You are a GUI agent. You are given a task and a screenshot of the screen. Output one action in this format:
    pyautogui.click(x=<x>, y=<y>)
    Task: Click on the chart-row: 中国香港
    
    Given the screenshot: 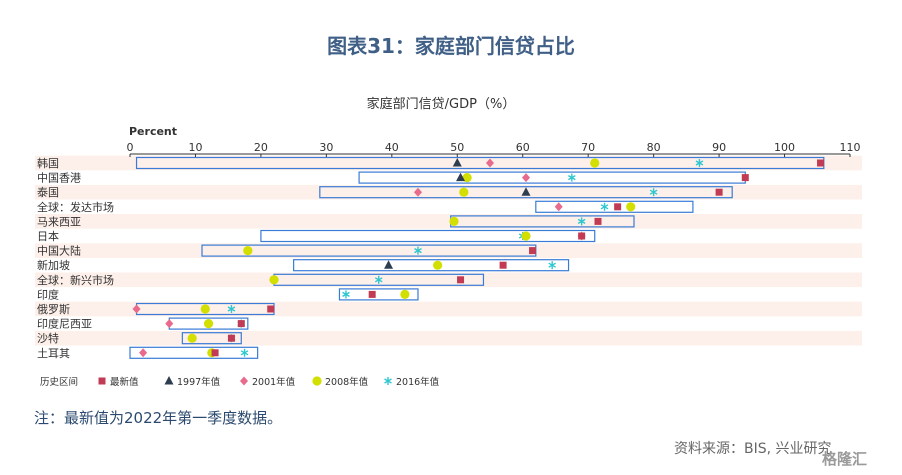 What is the action you would take?
    pyautogui.click(x=393, y=178)
    